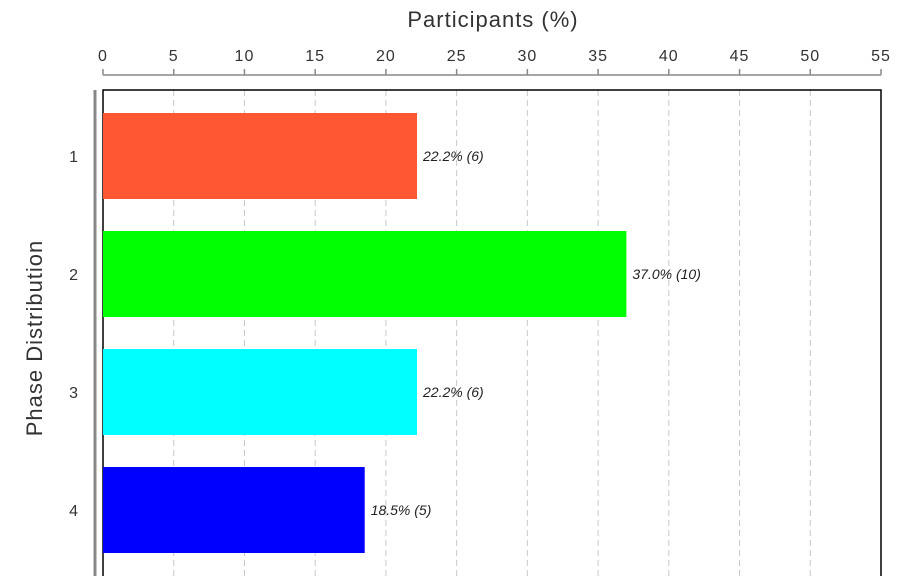 The image size is (898, 576). Describe the element at coordinates (73, 275) in the screenshot. I see `y-tick-label-2: 2` at that location.